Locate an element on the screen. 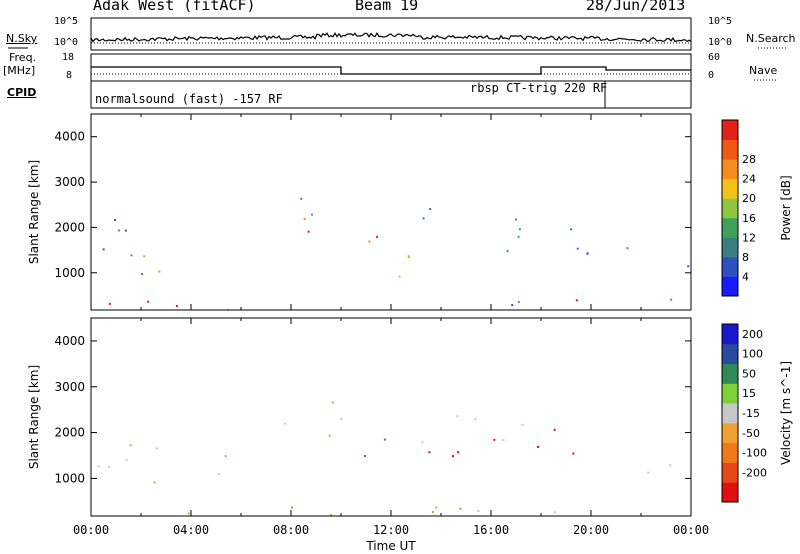  nsearch-label: N.Search is located at coordinates (771, 38).